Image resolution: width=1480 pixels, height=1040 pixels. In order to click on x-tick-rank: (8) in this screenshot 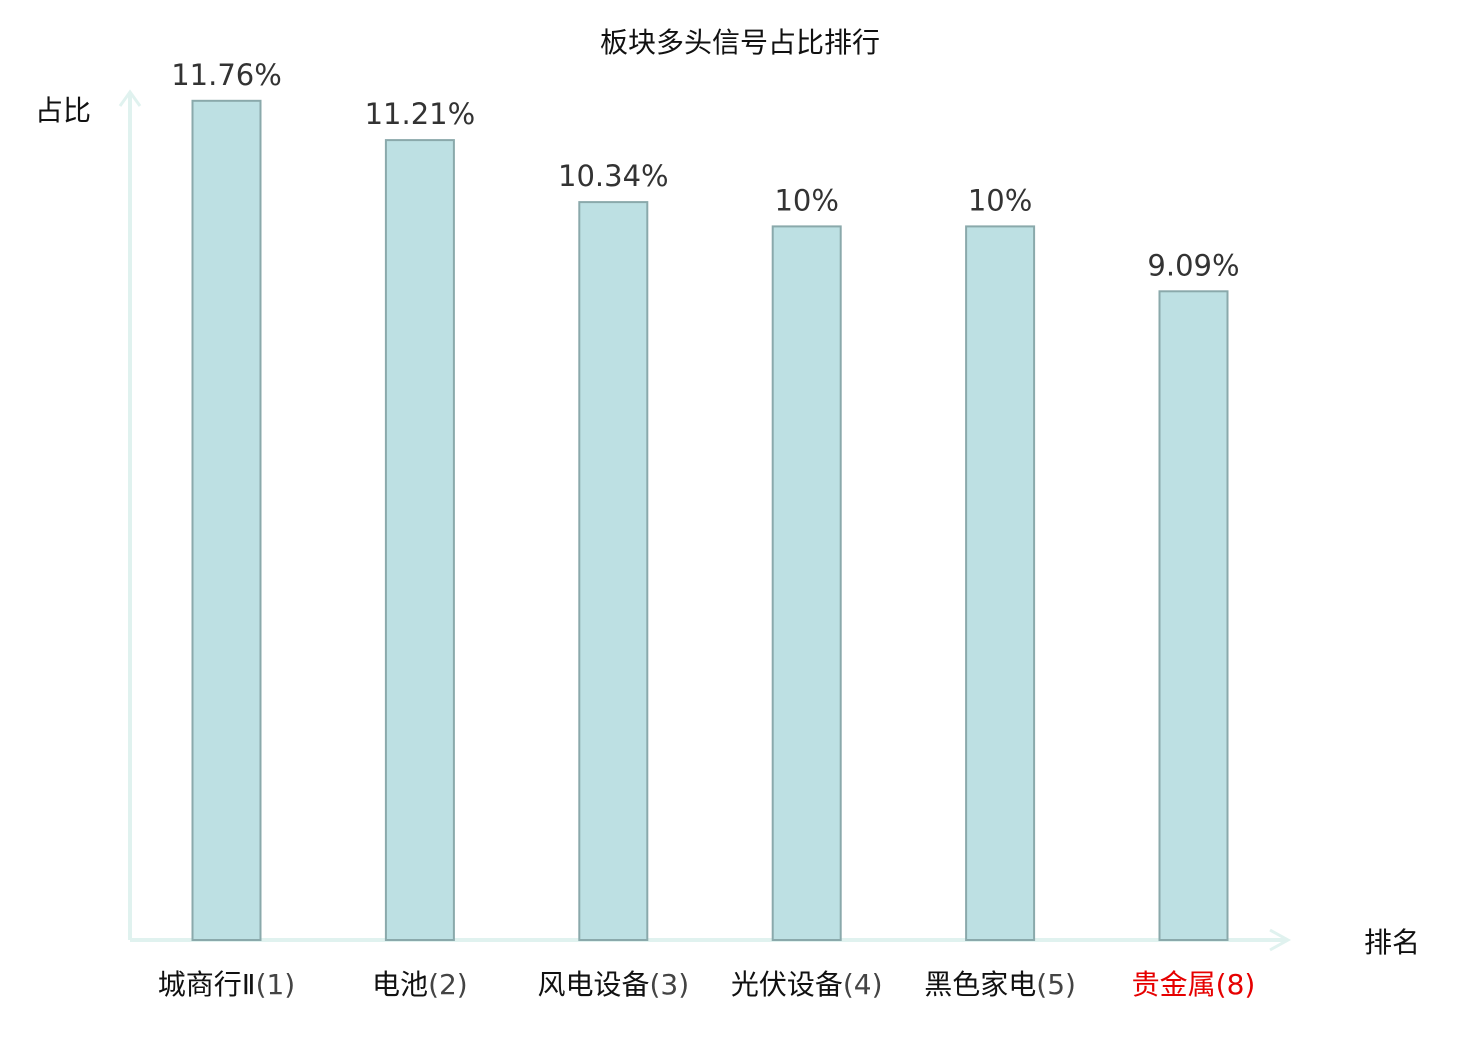, I will do `click(1236, 984)`.